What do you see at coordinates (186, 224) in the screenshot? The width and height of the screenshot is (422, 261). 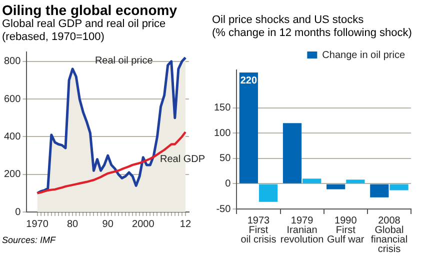 I see `x-tick-label: 12` at bounding box center [186, 224].